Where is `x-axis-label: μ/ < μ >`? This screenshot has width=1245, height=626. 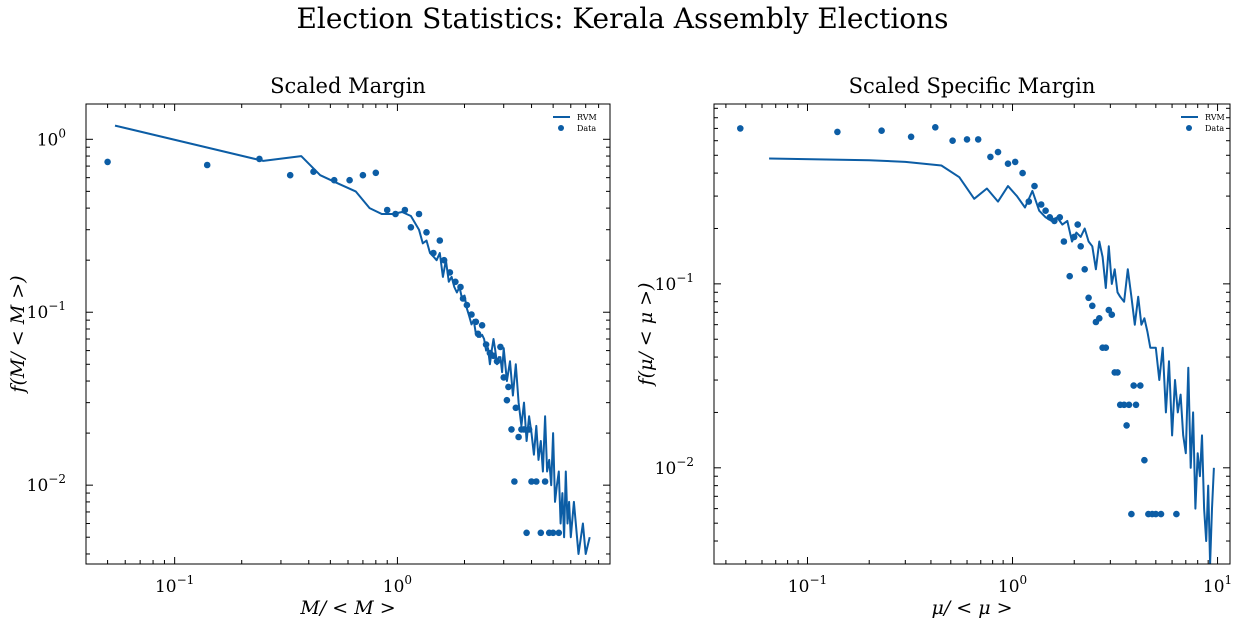
x-axis-label: μ/ < μ > is located at coordinates (971, 608).